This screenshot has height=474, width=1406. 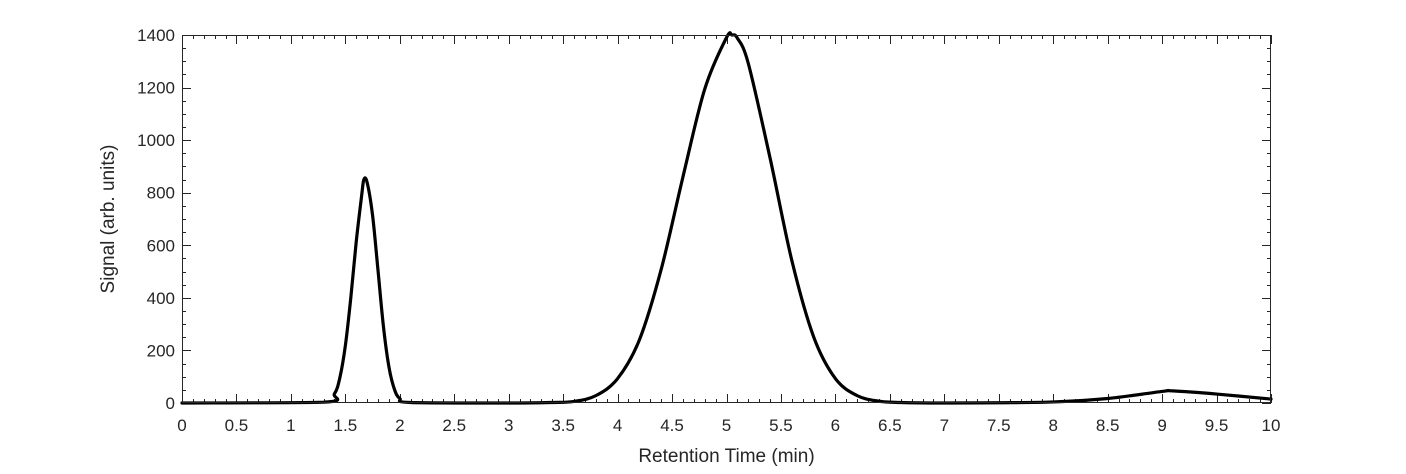 What do you see at coordinates (890, 425) in the screenshot?
I see `x-tick-label: 6.5` at bounding box center [890, 425].